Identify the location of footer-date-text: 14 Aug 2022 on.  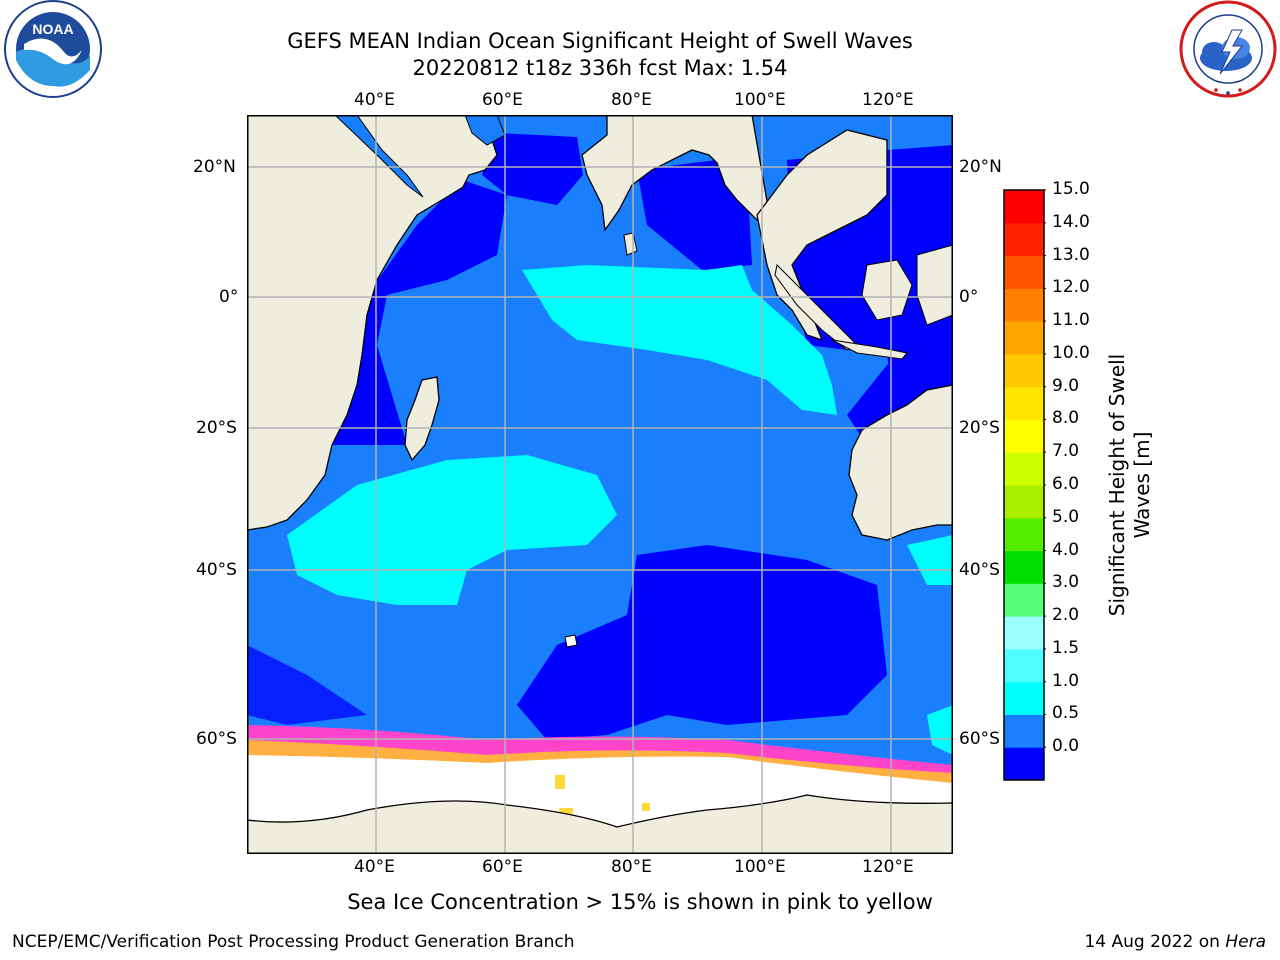
(1152, 942).